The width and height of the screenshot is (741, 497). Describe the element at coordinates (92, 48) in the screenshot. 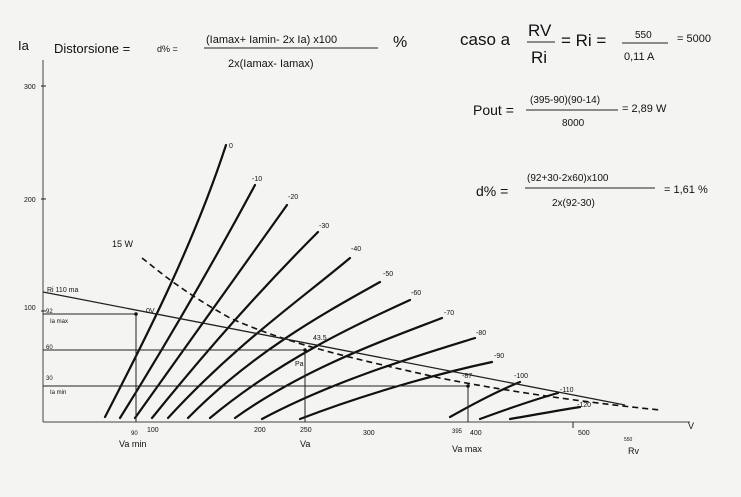

I see `distortion-label: Distorsione =` at that location.